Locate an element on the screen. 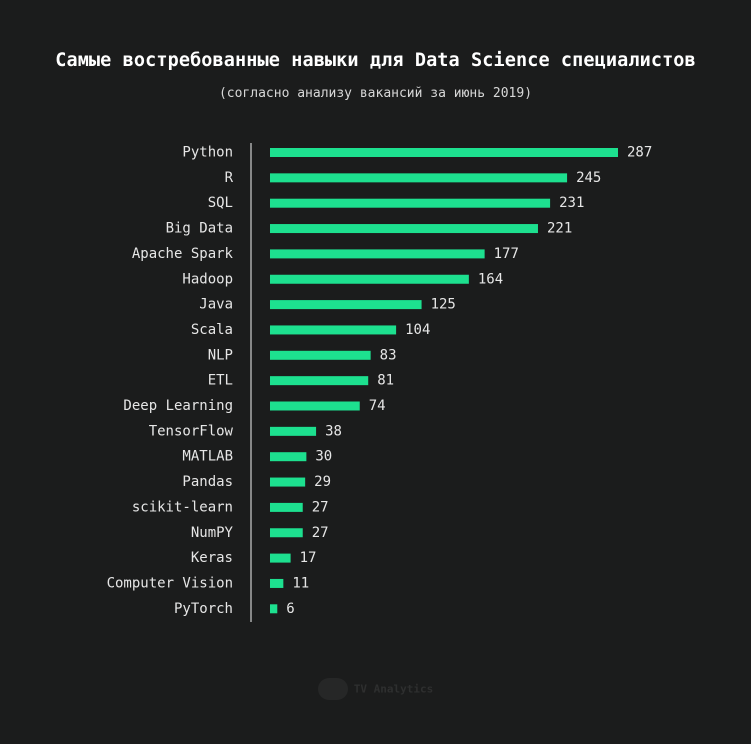  category-label: Java is located at coordinates (216, 305).